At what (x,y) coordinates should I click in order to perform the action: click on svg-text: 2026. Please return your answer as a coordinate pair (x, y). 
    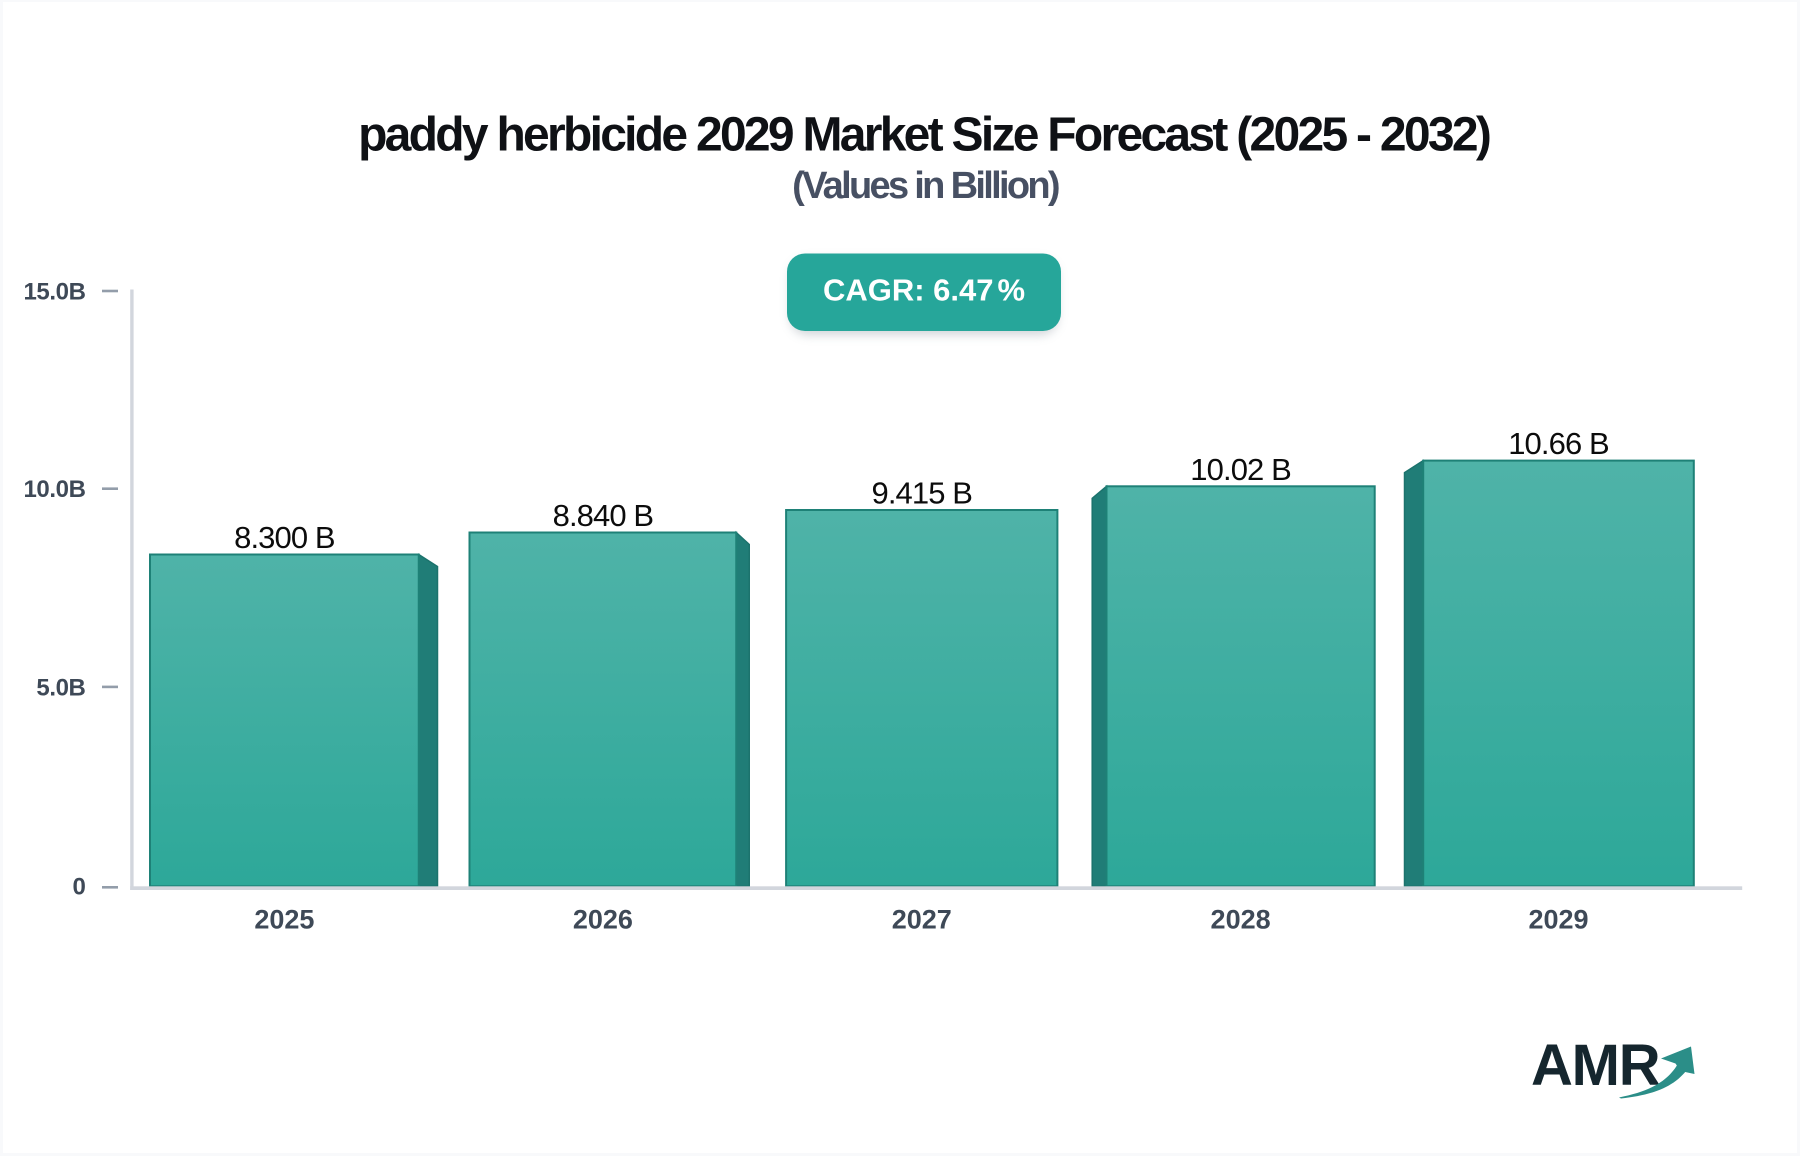
    Looking at the image, I should click on (603, 919).